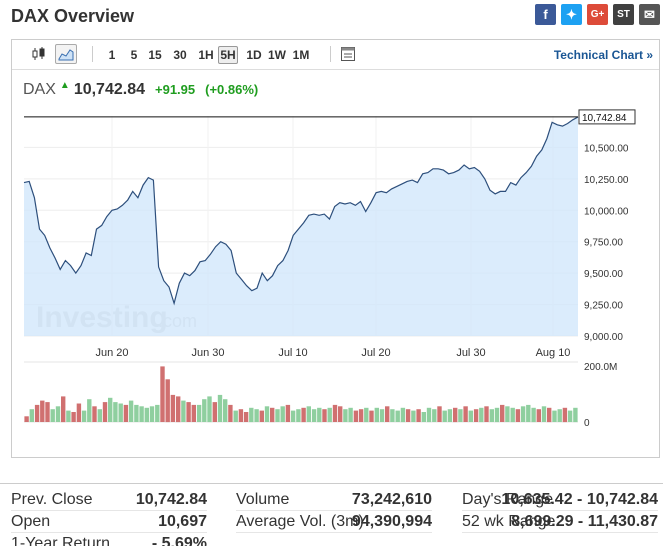 This screenshot has height=546, width=663. I want to click on timeframe-1: 1, so click(112, 55).